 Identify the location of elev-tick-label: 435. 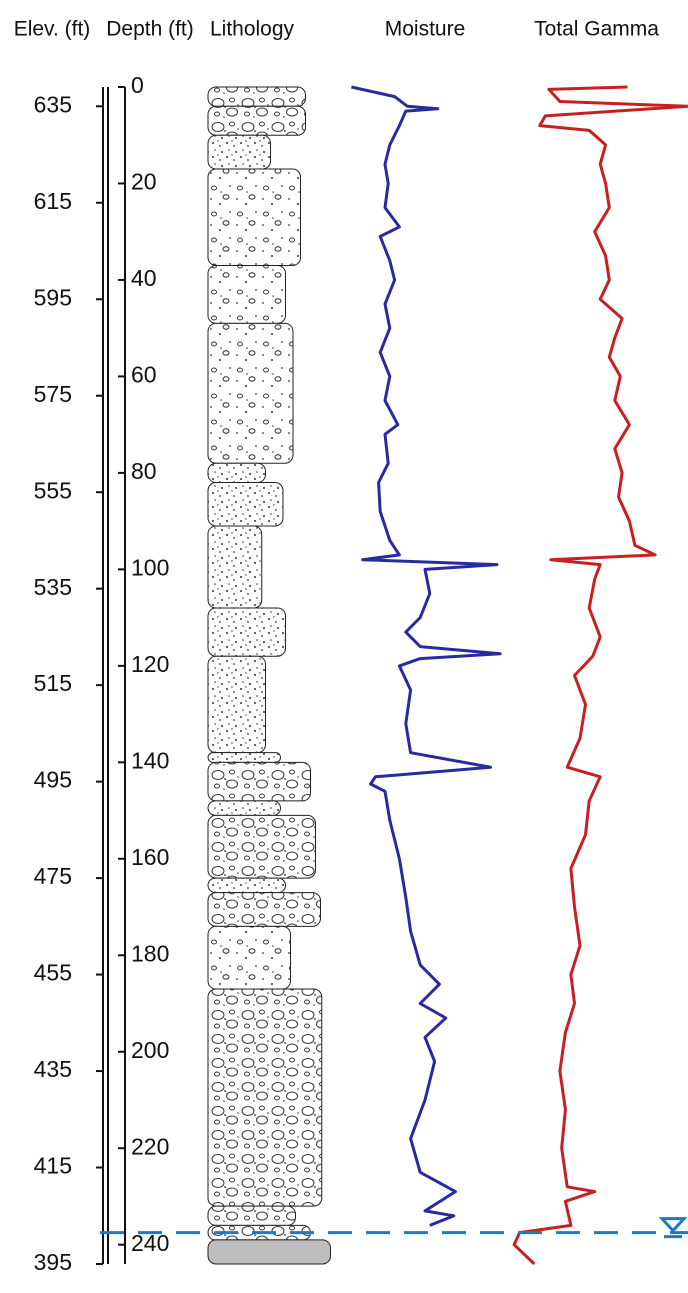
(53, 1069).